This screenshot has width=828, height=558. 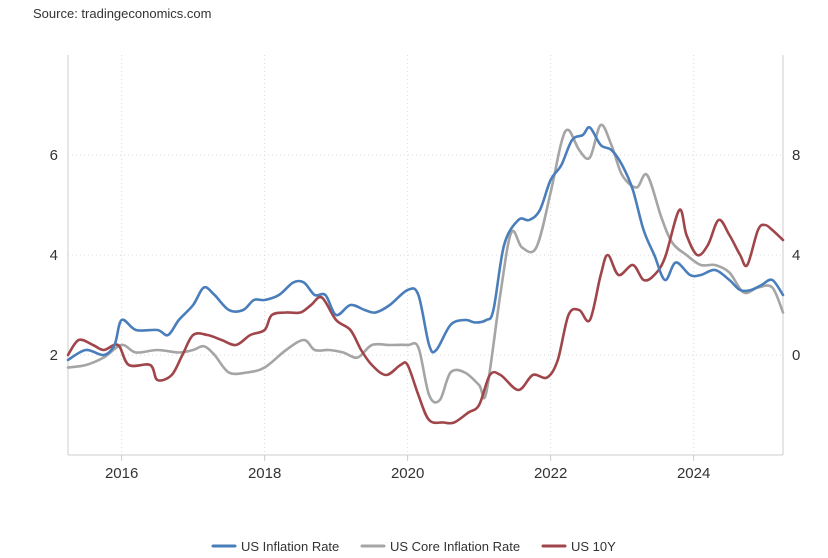 I want to click on x-tick-label: 2022, so click(x=550, y=473).